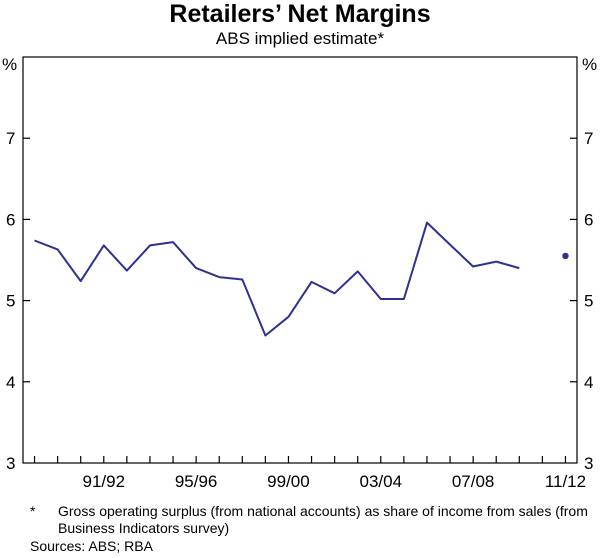 The height and width of the screenshot is (558, 600). I want to click on footnote-marker: *, so click(33, 511).